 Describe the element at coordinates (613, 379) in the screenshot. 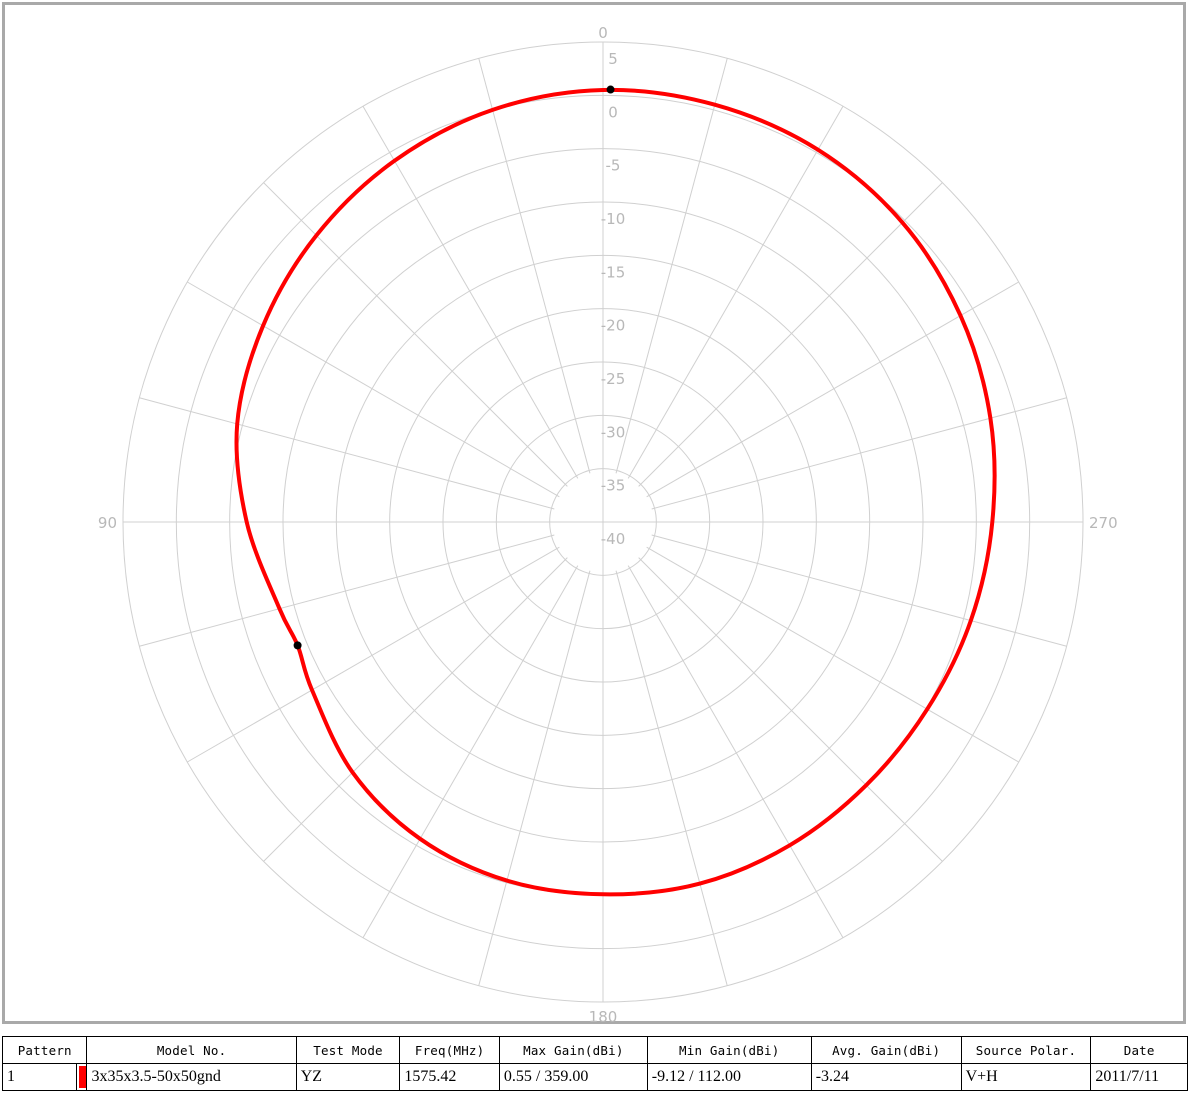

I see `radial-label: -25` at that location.